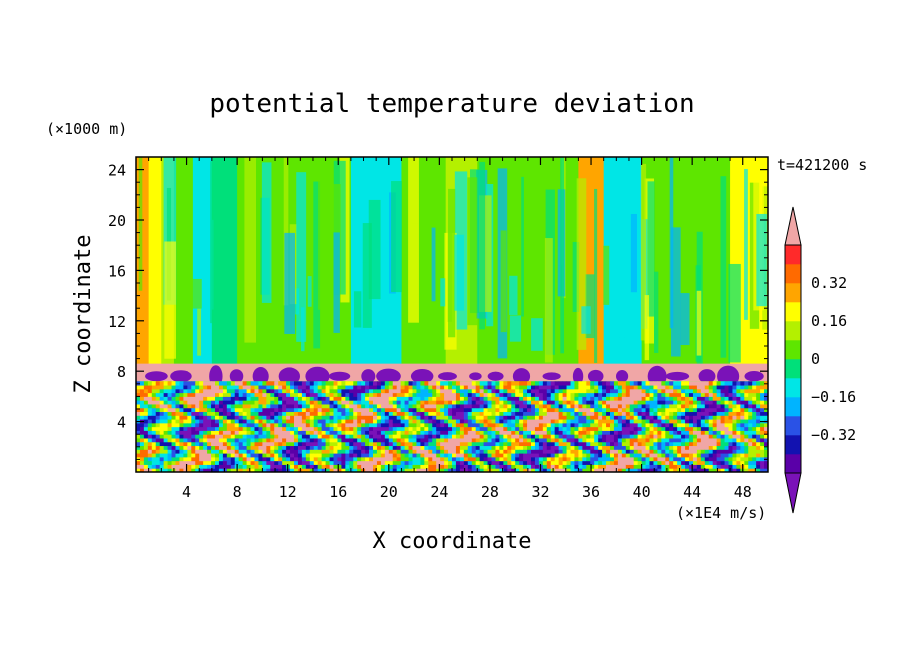  Describe the element at coordinates (642, 492) in the screenshot. I see `x-tick-label: 40` at that location.